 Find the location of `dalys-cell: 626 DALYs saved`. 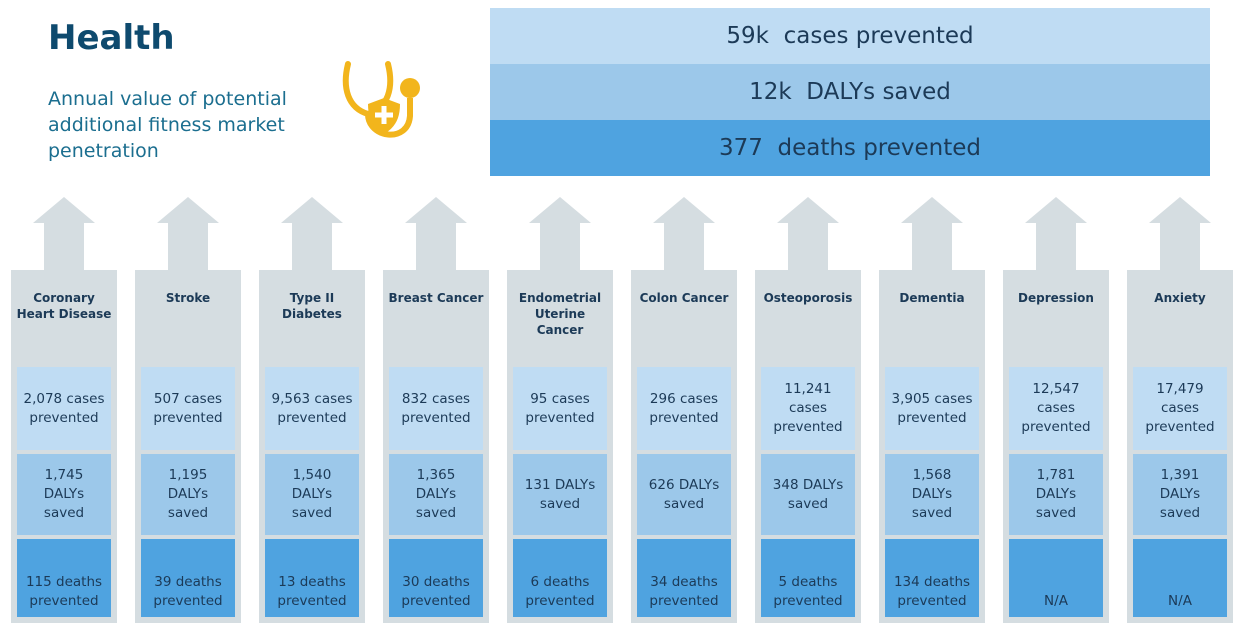

dalys-cell: 626 DALYs saved is located at coordinates (684, 494).